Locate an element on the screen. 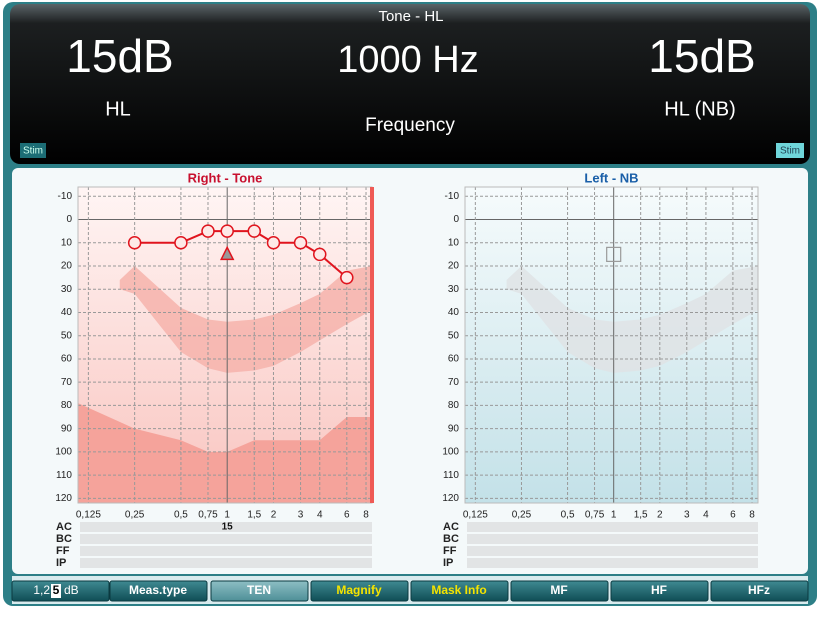  center-value: 1000 Hz is located at coordinates (408, 60).